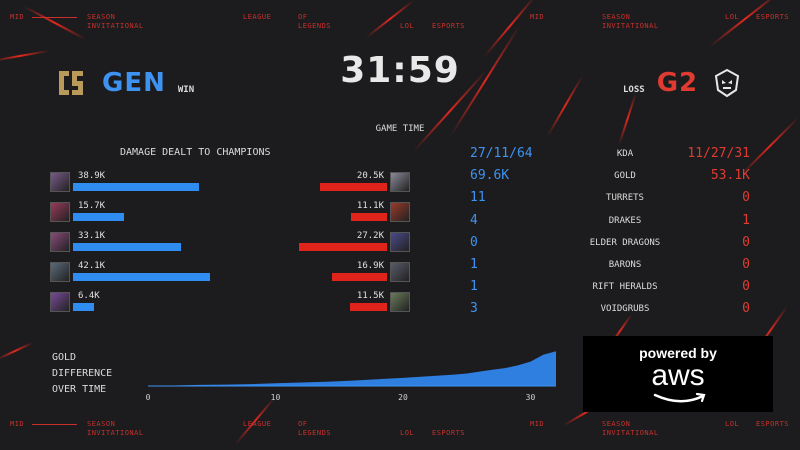  I want to click on x-tick-label: 20, so click(403, 397).